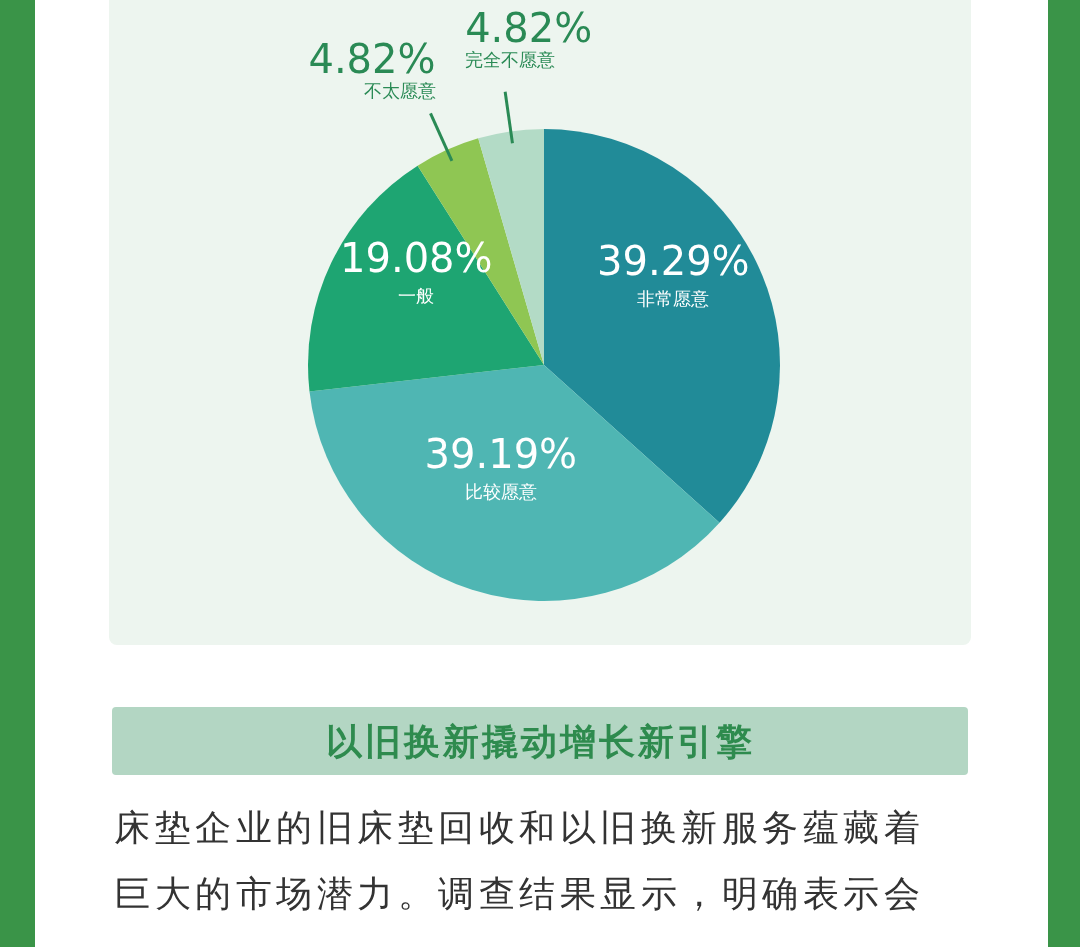 This screenshot has width=1080, height=947. Describe the element at coordinates (416, 257) in the screenshot. I see `data-label: 19.08%` at that location.